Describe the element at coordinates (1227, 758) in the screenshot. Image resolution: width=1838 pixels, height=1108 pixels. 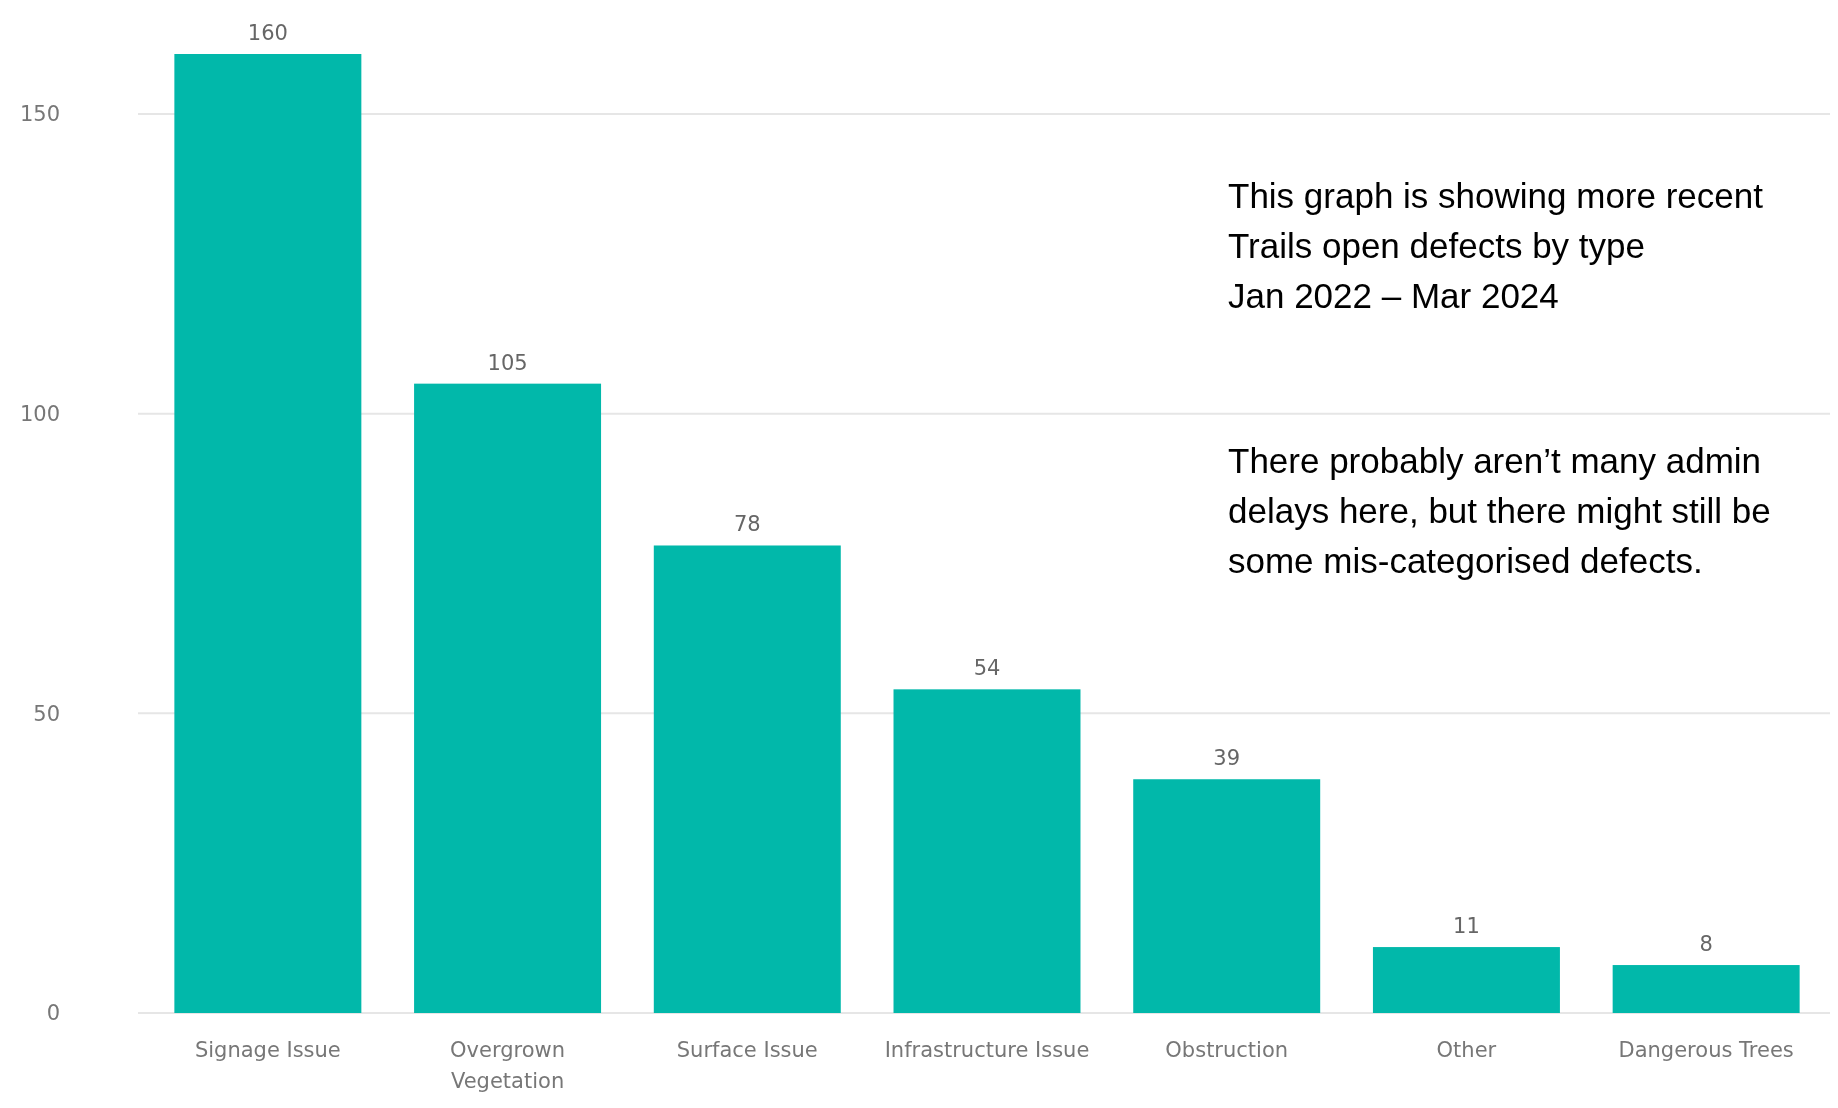
I see `data-label: 39` at that location.